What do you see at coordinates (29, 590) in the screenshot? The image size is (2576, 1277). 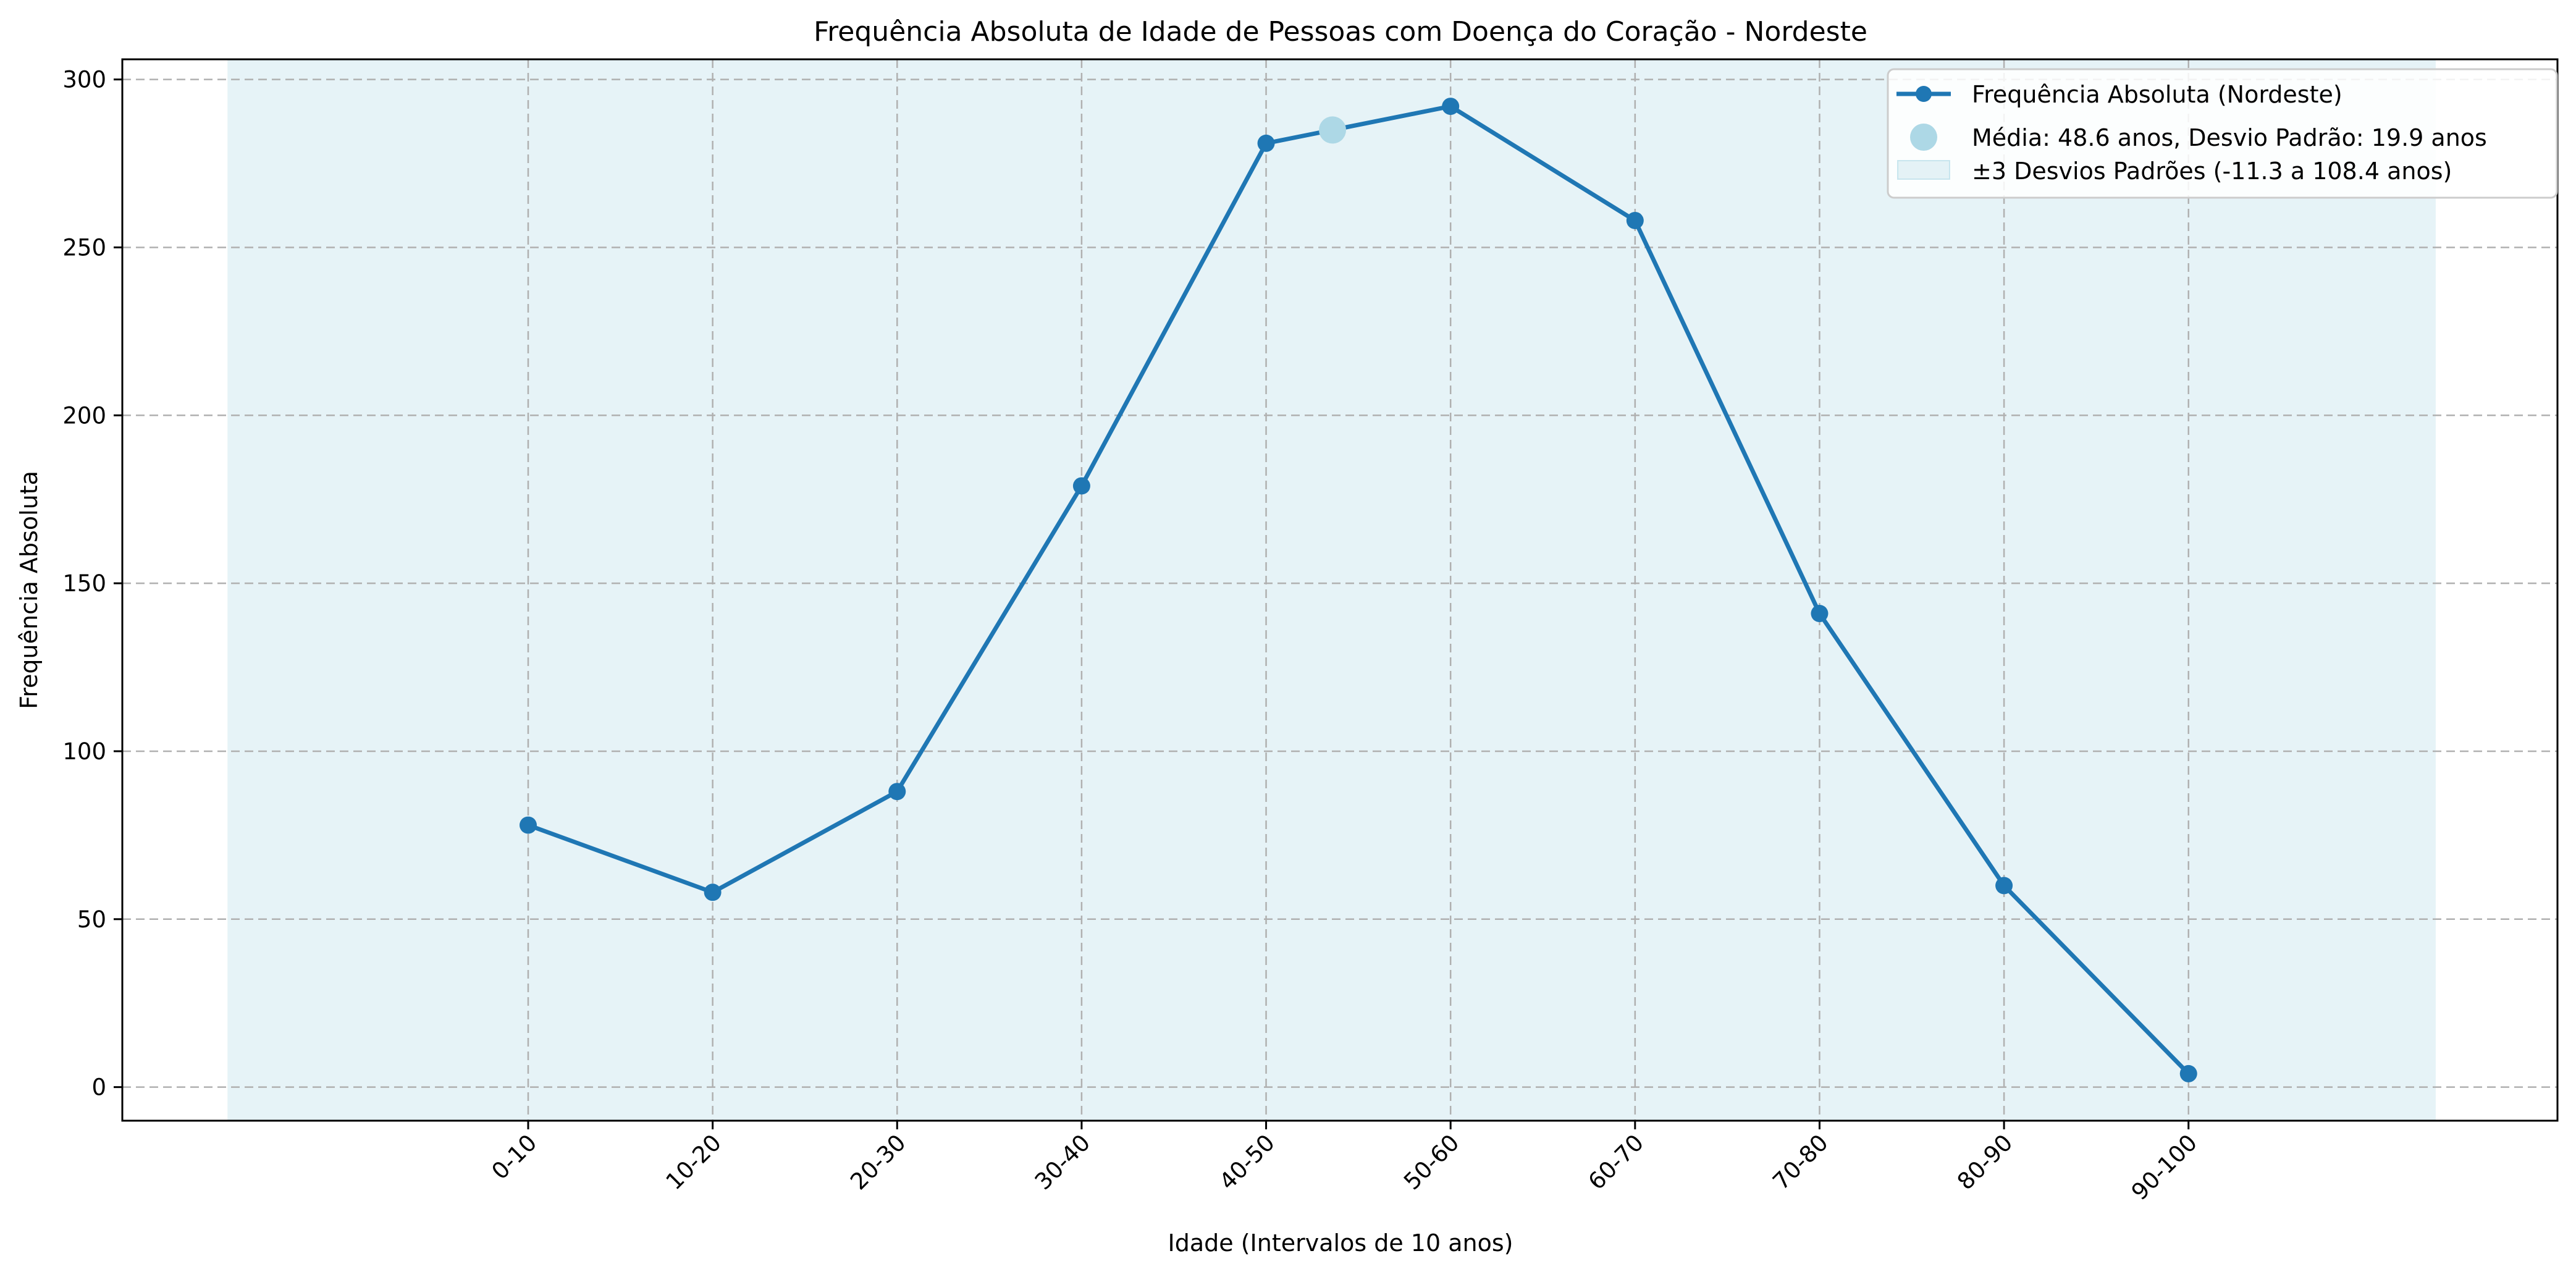 I see `y-axis-label: Frequência Absoluta` at bounding box center [29, 590].